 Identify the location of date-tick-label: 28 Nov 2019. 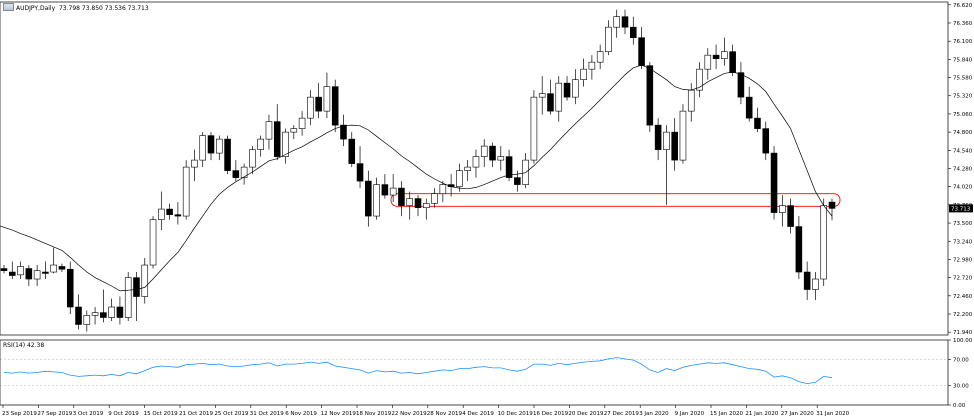
(445, 414).